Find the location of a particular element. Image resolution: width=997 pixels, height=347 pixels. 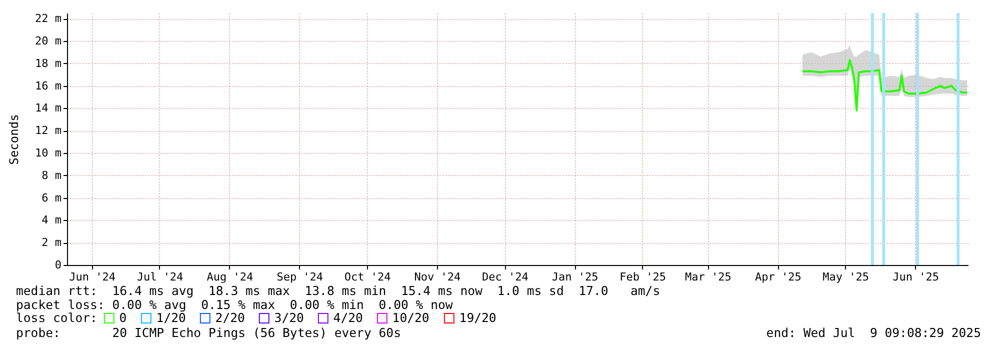

legend-label: 0 is located at coordinates (123, 318).